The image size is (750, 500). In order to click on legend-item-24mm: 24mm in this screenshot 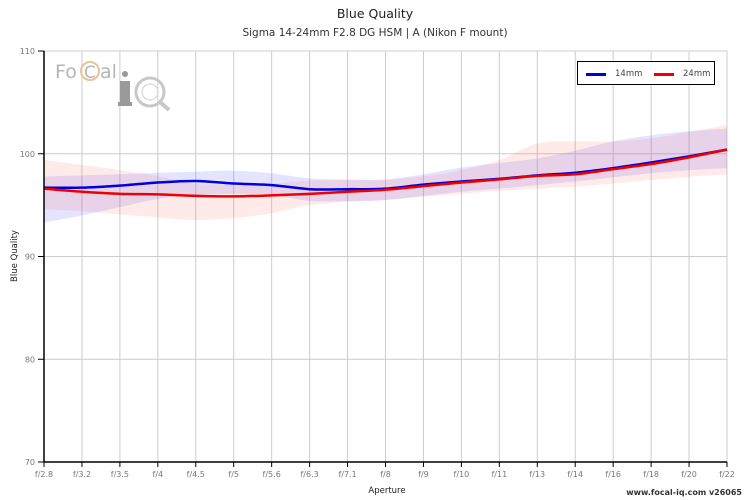, I will do `click(682, 74)`.